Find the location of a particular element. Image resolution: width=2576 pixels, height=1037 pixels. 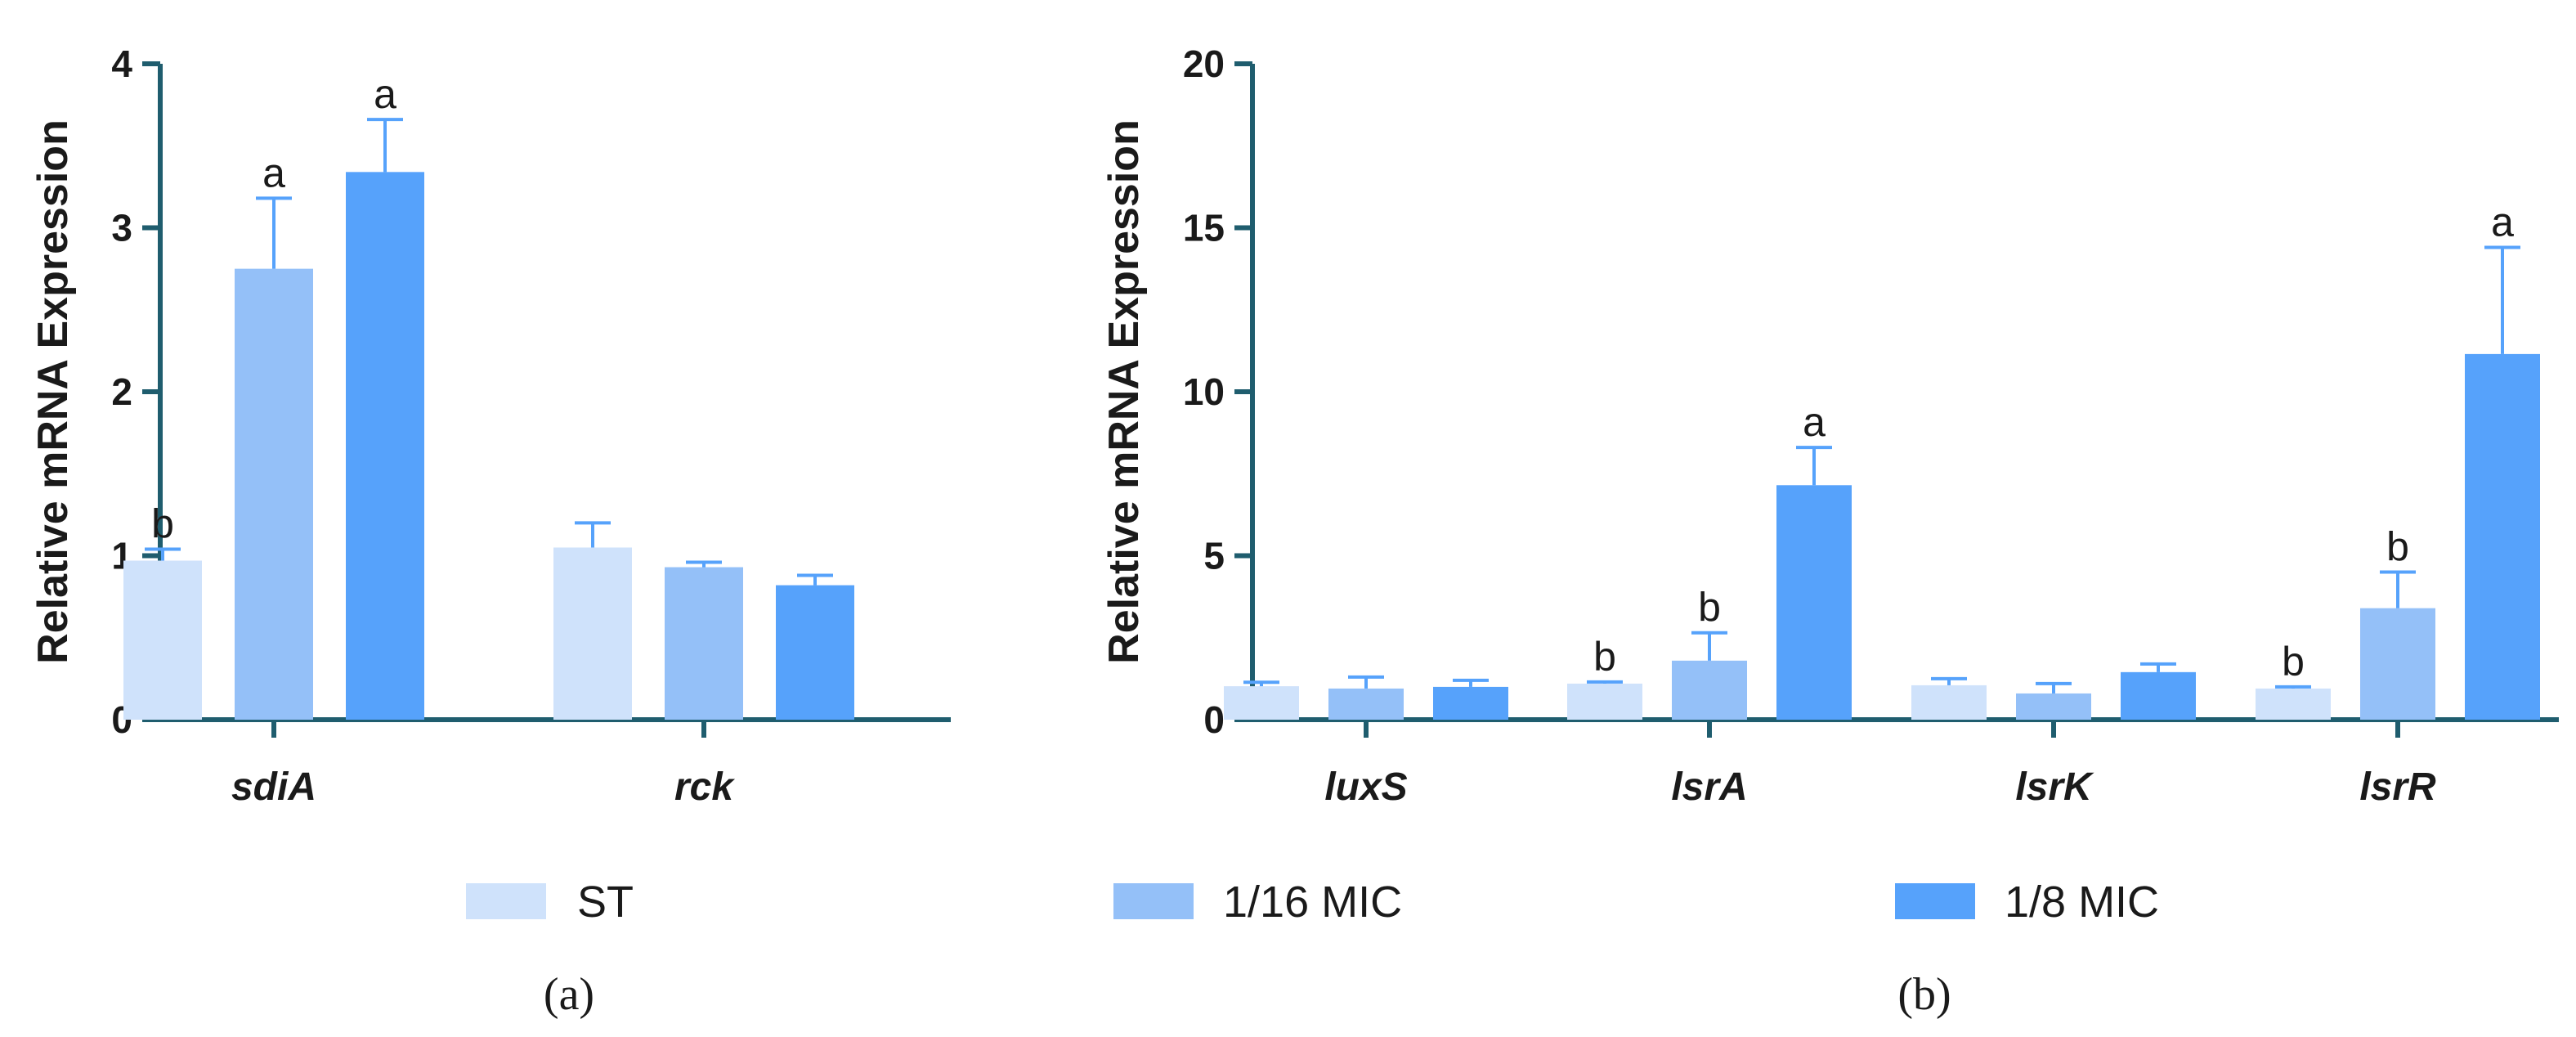

panel-b-y-tick-label: 15 is located at coordinates (1204, 228).